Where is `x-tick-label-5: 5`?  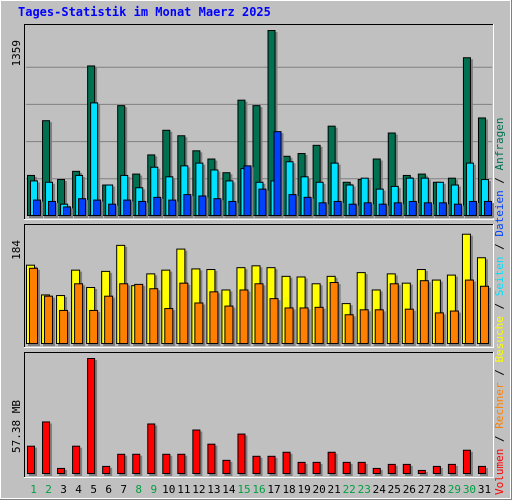
x-tick-label-5: 5 is located at coordinates (93, 489).